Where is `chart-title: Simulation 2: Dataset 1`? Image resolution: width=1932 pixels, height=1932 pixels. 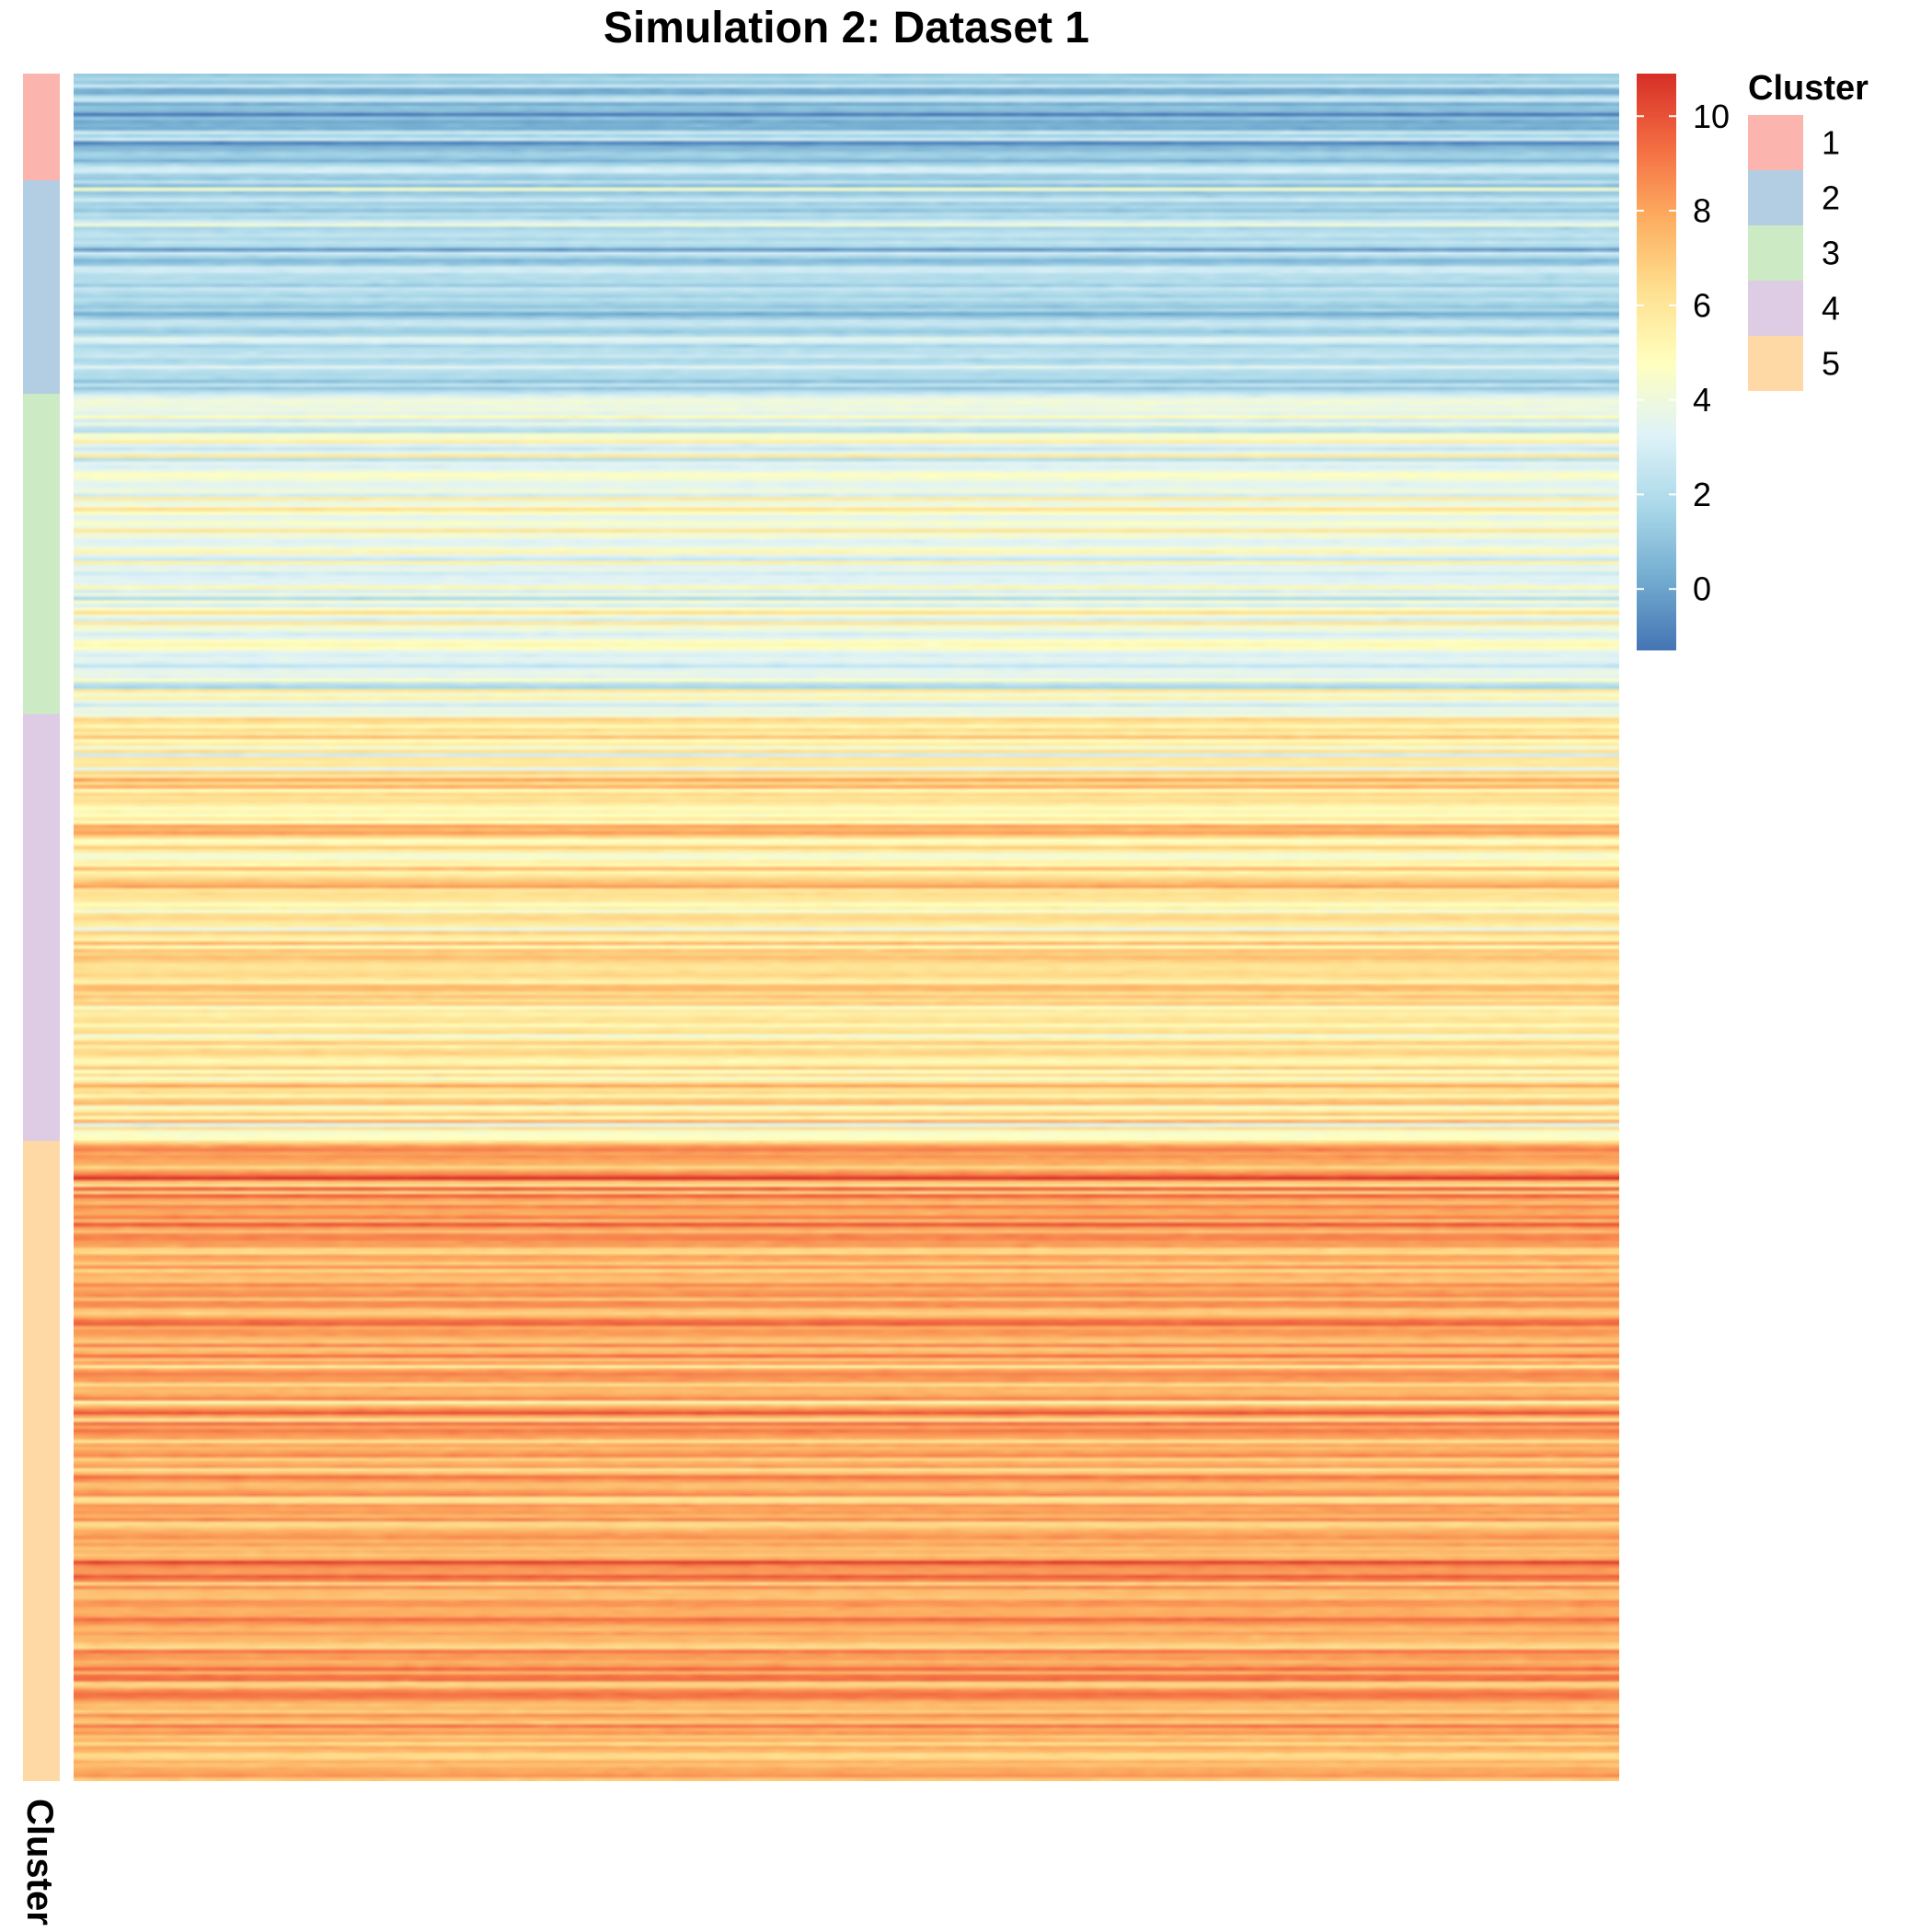
chart-title: Simulation 2: Dataset 1 is located at coordinates (846, 28).